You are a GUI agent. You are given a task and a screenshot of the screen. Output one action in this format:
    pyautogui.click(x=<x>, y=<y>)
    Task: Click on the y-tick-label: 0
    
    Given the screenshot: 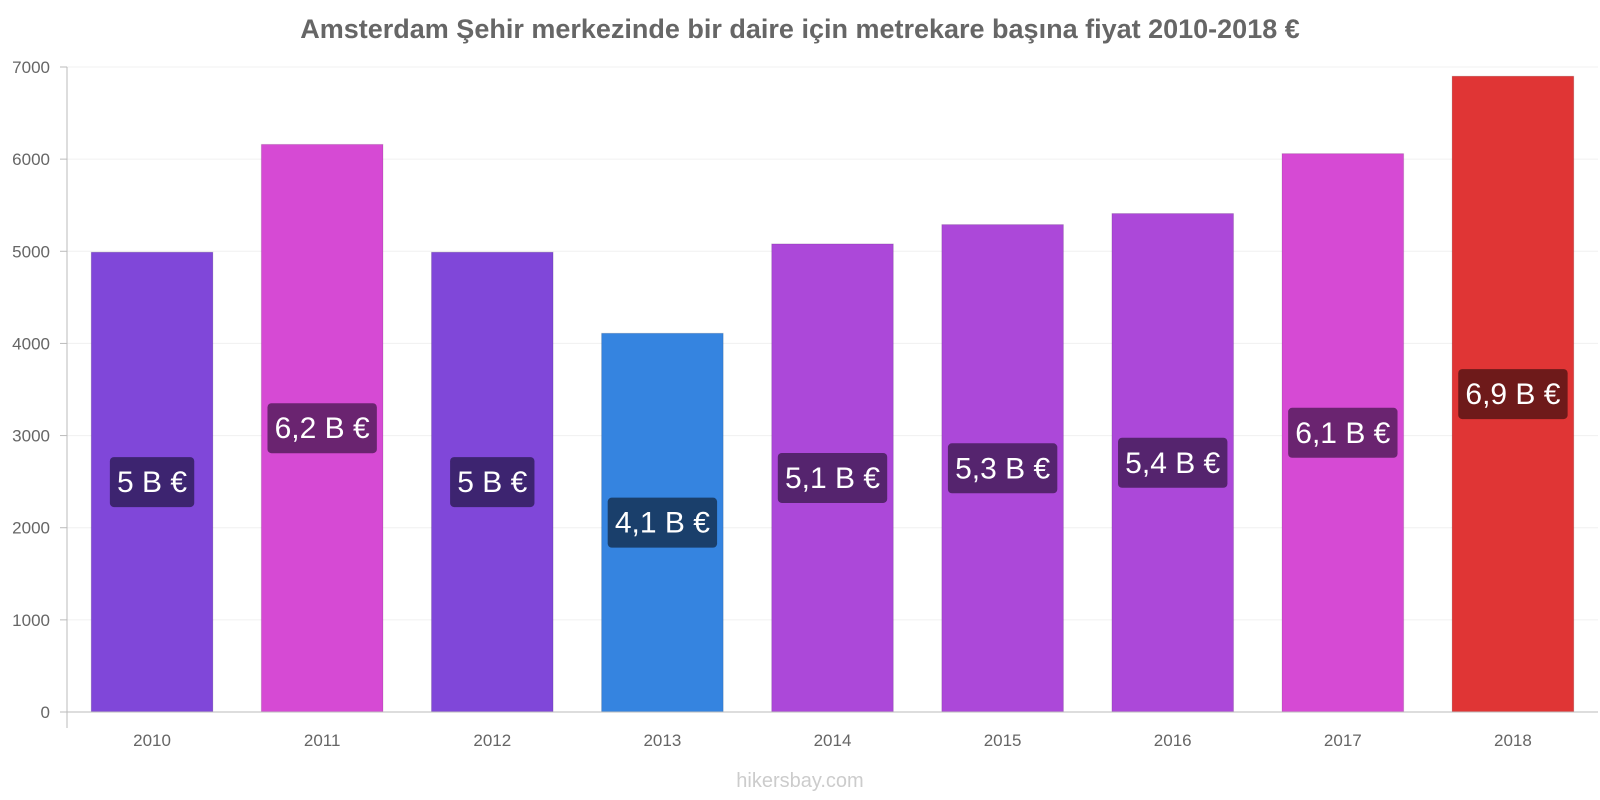 What is the action you would take?
    pyautogui.click(x=45, y=712)
    